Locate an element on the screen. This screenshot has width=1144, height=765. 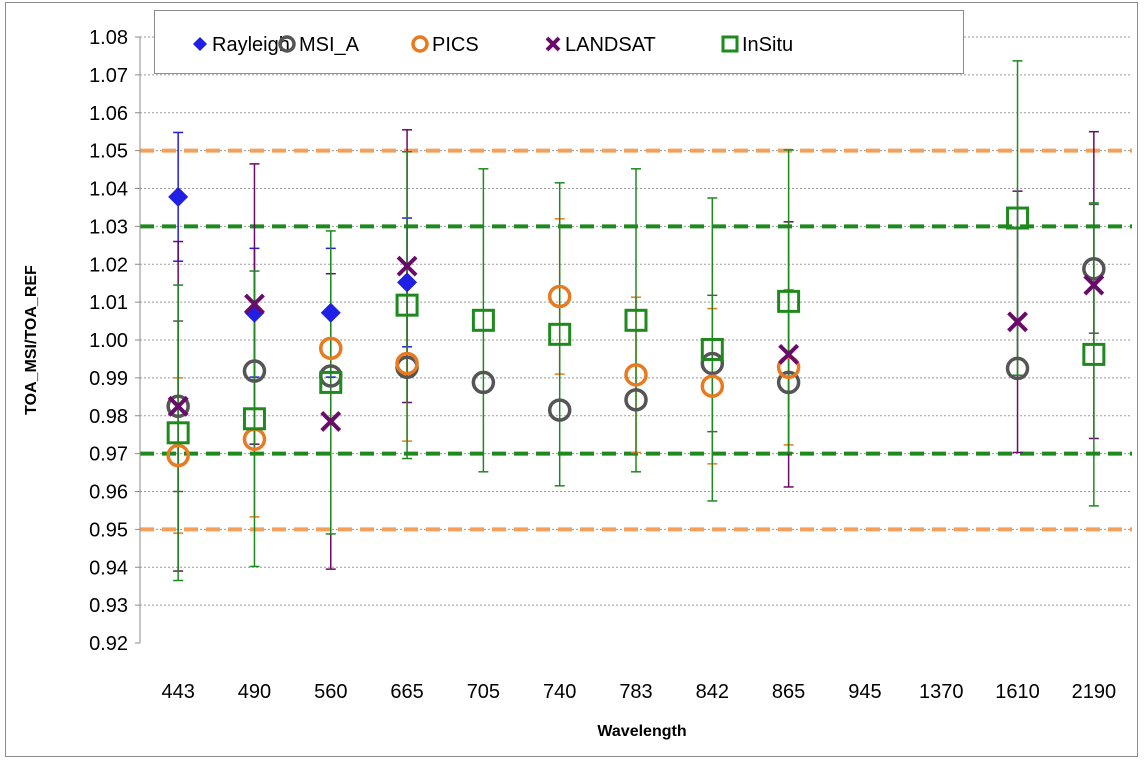
legend-label: LANDSAT is located at coordinates (610, 45).